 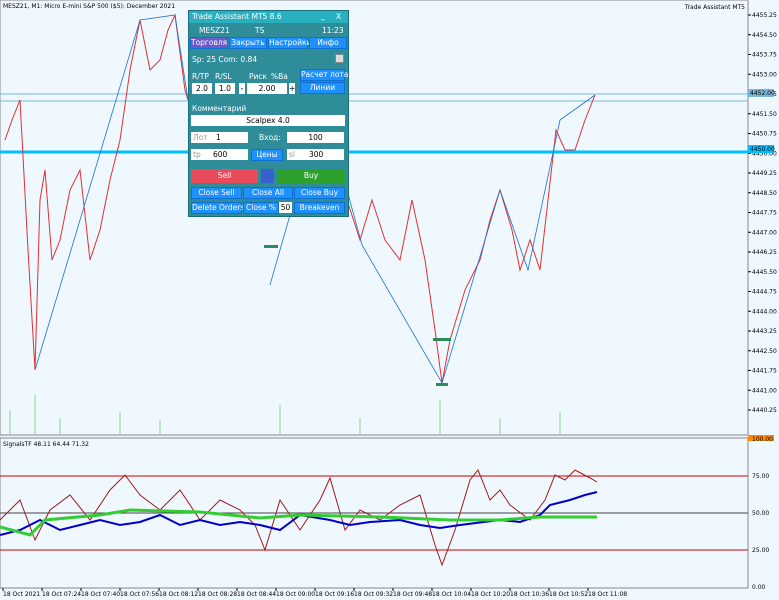 I want to click on price-label: 4448.50, so click(x=764, y=193).